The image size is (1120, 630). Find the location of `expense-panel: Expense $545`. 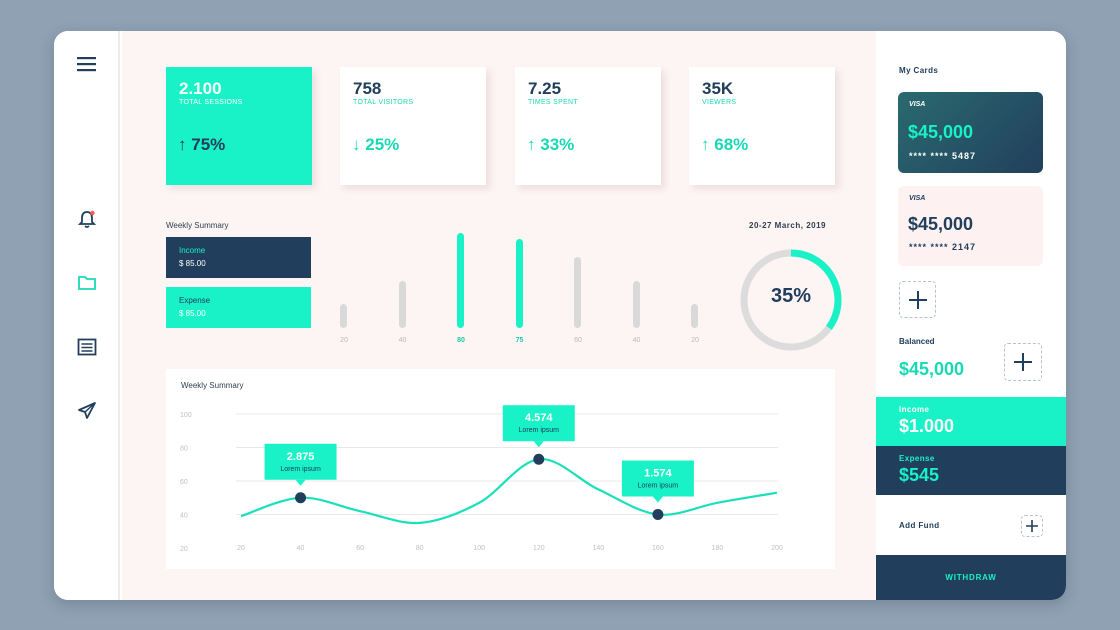

expense-panel: Expense $545 is located at coordinates (971, 470).